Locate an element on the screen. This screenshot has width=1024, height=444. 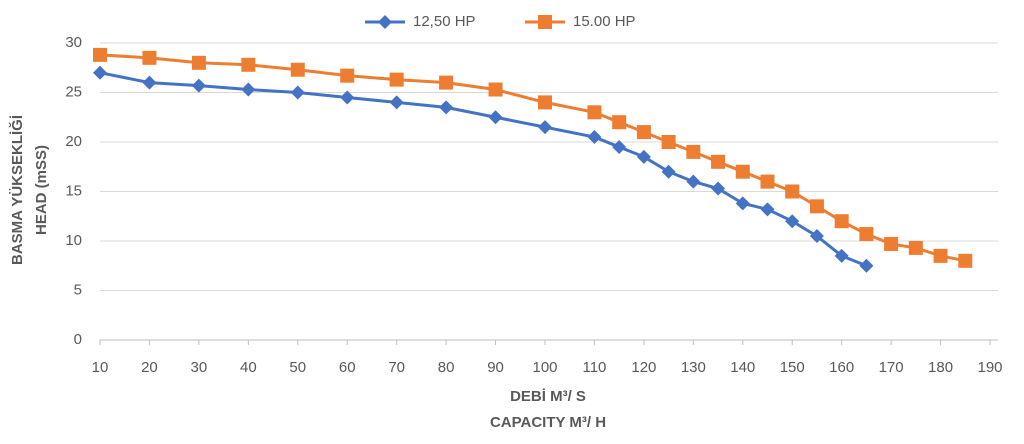
y-tick-label: 20 is located at coordinates (73, 141).